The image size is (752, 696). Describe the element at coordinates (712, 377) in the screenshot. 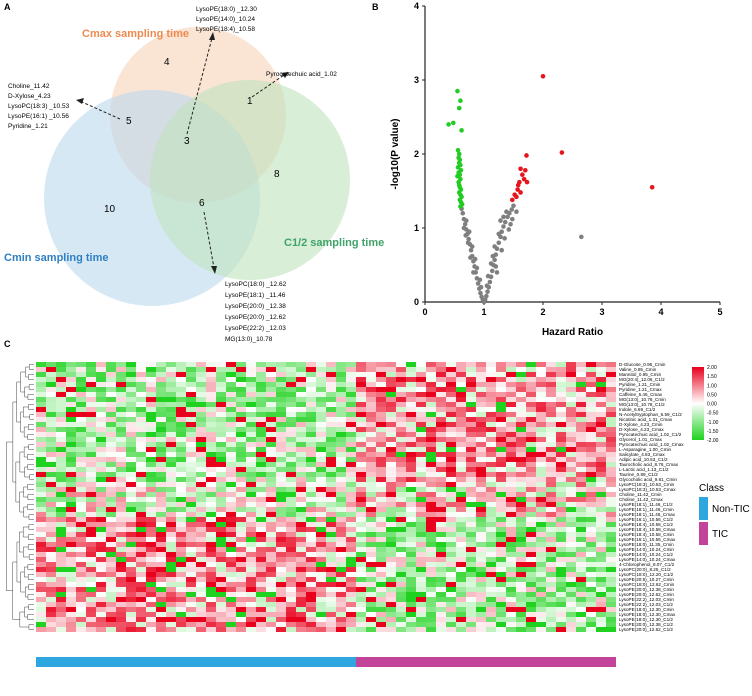

I see `color-scale-tick-label: 1.50` at that location.